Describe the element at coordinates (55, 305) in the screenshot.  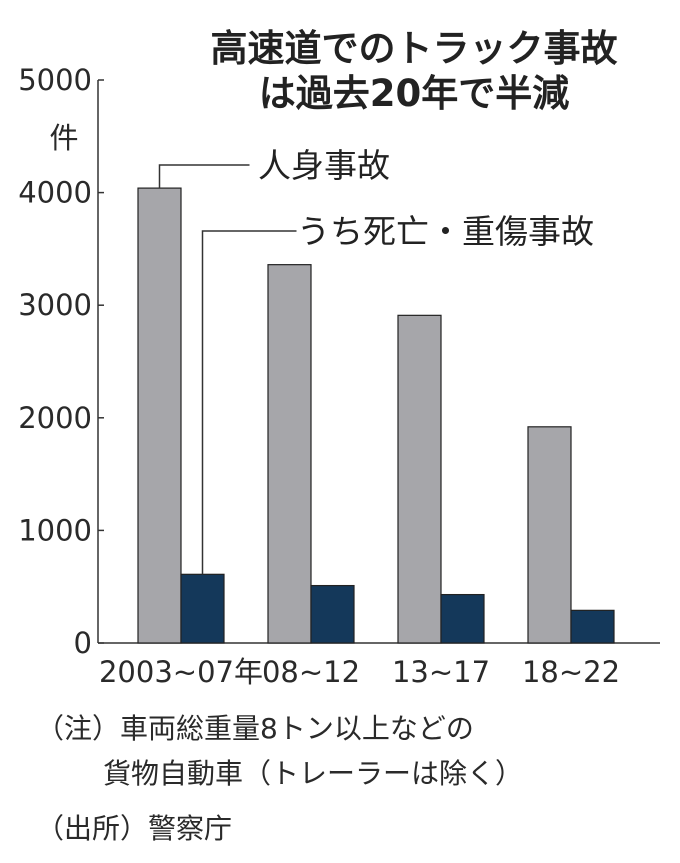
I see `y-tick-label: 3000` at that location.